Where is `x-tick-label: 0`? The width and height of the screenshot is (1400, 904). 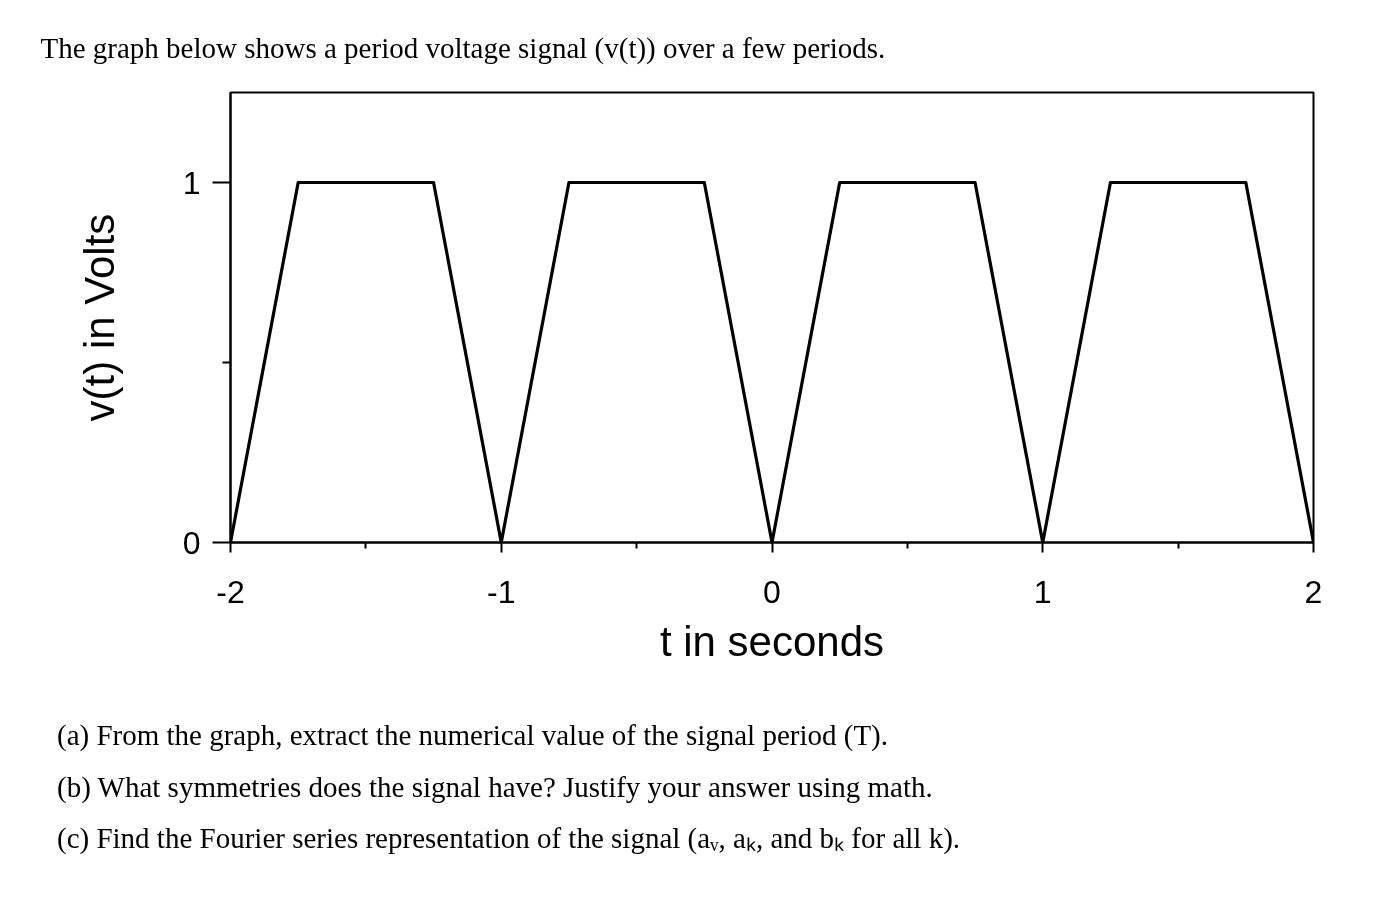 x-tick-label: 0 is located at coordinates (772, 591).